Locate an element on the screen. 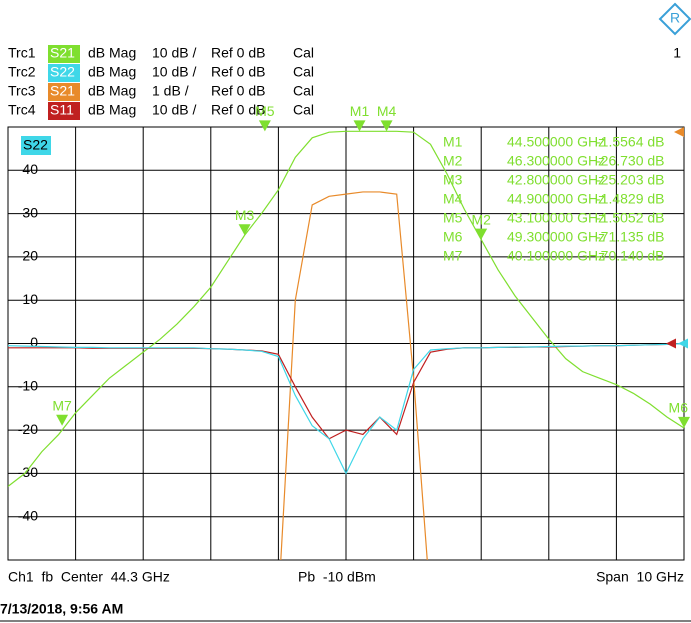 This screenshot has width=691, height=623. trace-param: S22 is located at coordinates (62, 72).